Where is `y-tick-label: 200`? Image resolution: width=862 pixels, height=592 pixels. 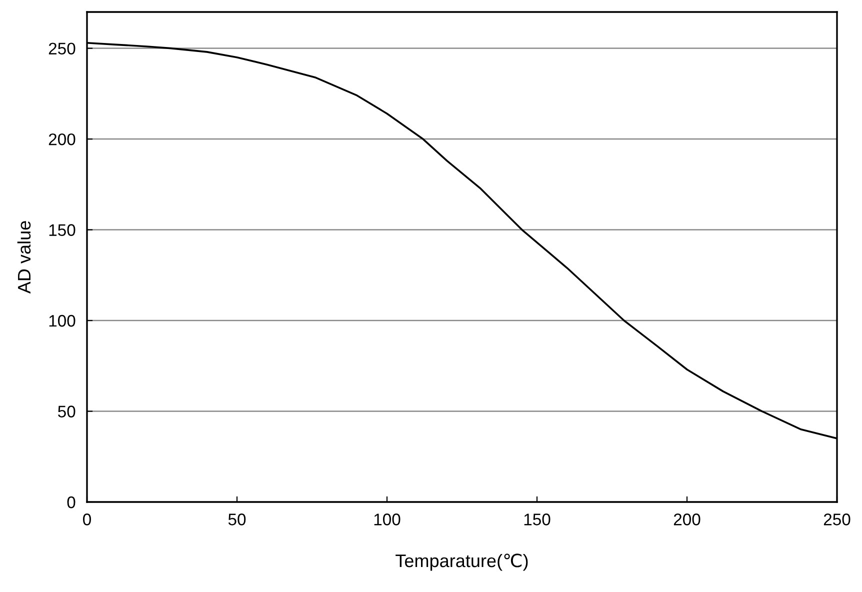 y-tick-label: 200 is located at coordinates (62, 139).